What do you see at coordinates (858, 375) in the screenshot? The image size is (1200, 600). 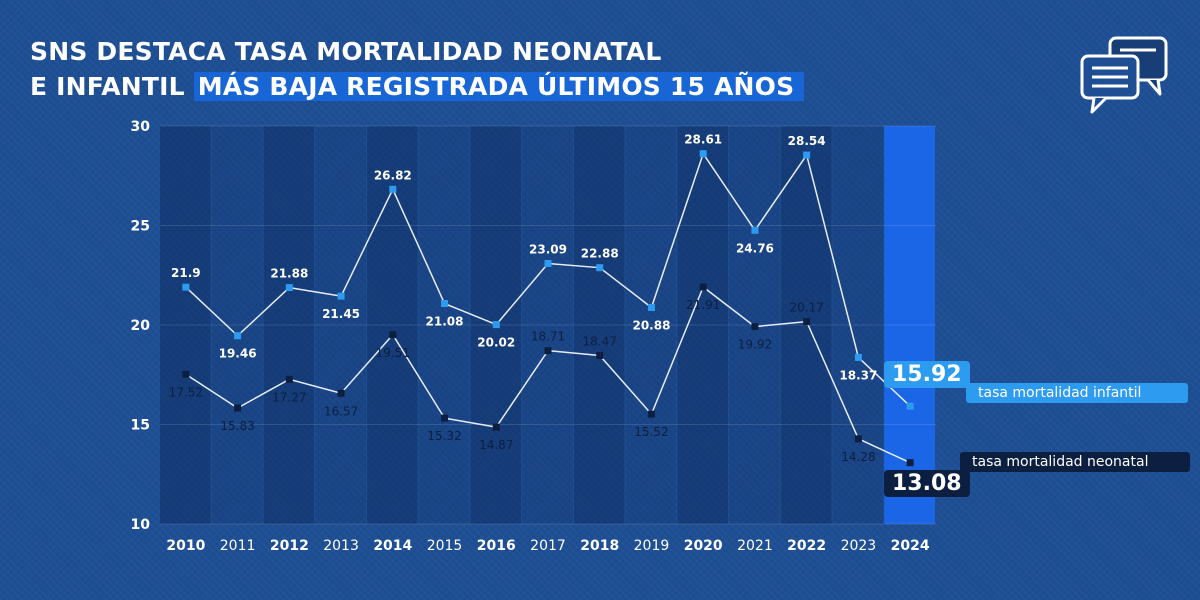 I see `data-label: 18.37` at bounding box center [858, 375].